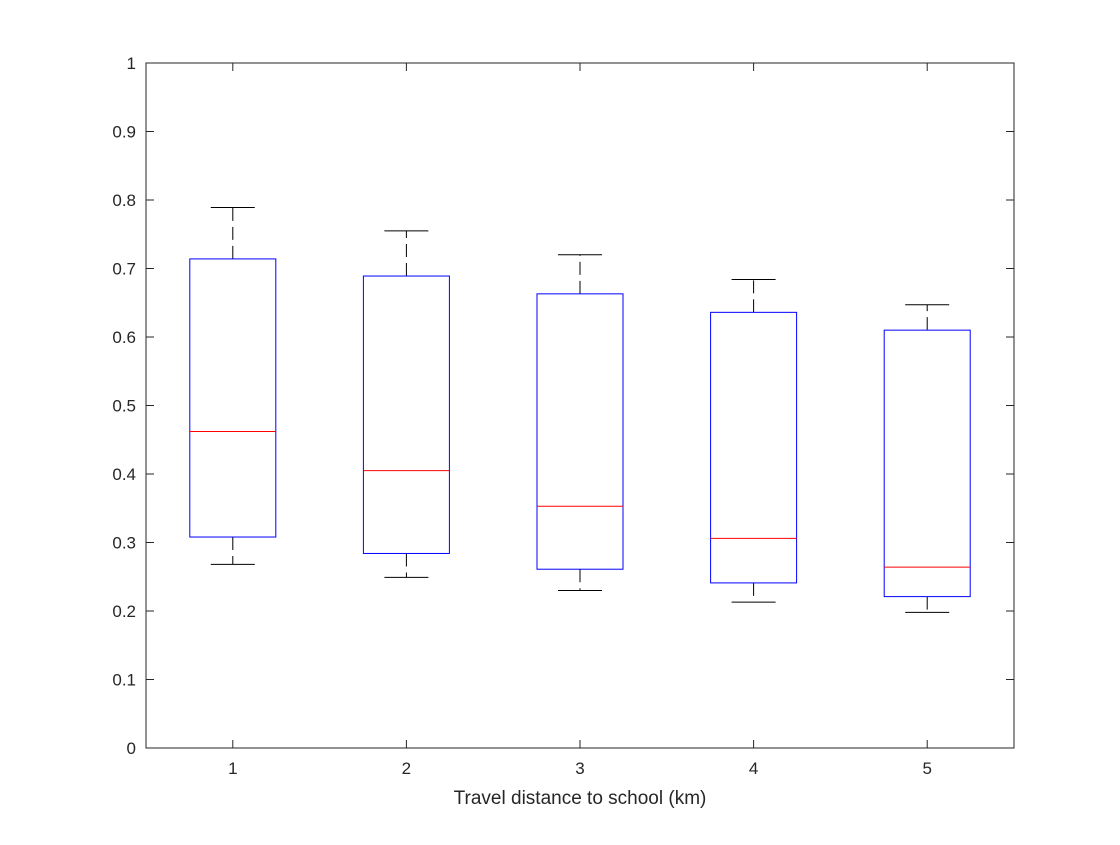  I want to click on y-tick-label: 0.6, so click(124, 337).